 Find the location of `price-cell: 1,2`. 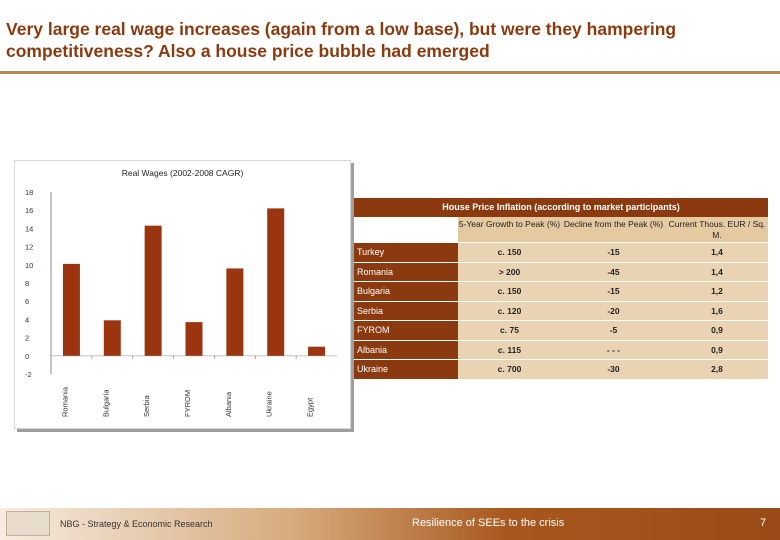

price-cell: 1,2 is located at coordinates (717, 291).